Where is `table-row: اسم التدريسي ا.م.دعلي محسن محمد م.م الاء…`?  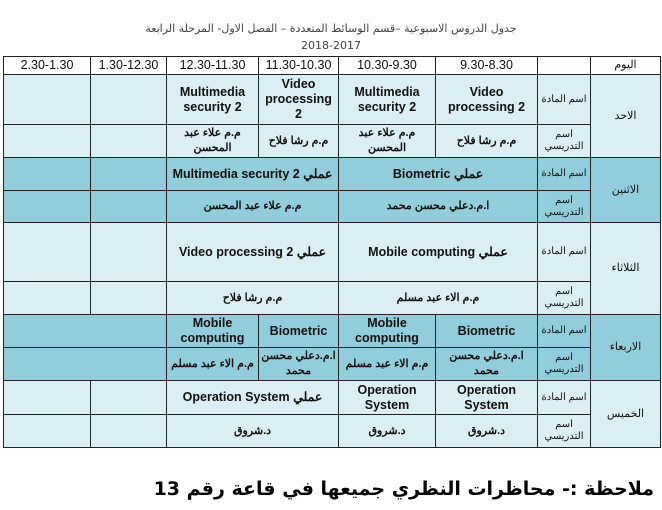
table-row: اسم التدريسي ا.م.دعلي محسن محمد م.م الاء… is located at coordinates (332, 364).